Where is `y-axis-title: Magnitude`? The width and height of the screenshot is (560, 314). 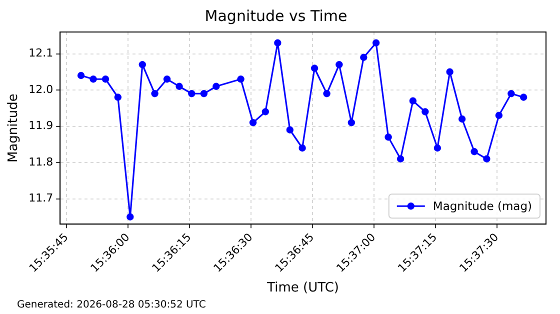 y-axis-title: Magnitude is located at coordinates (14, 128).